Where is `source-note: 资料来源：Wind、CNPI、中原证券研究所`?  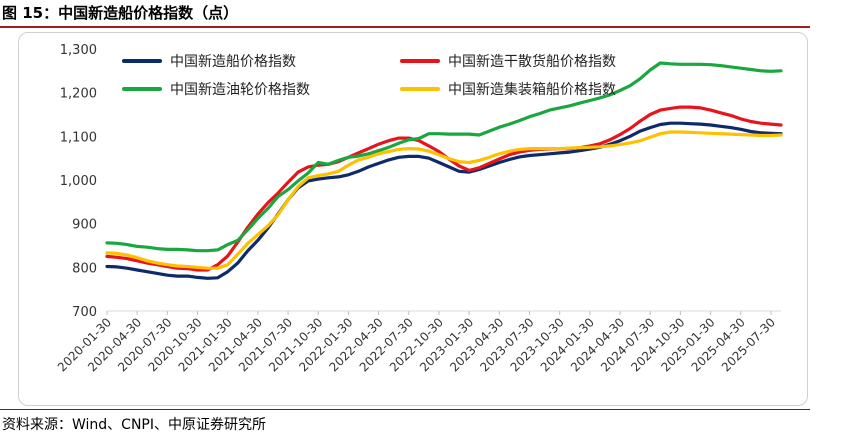
source-note: 资料来源：Wind、CNPI、中原证券研究所 is located at coordinates (134, 425).